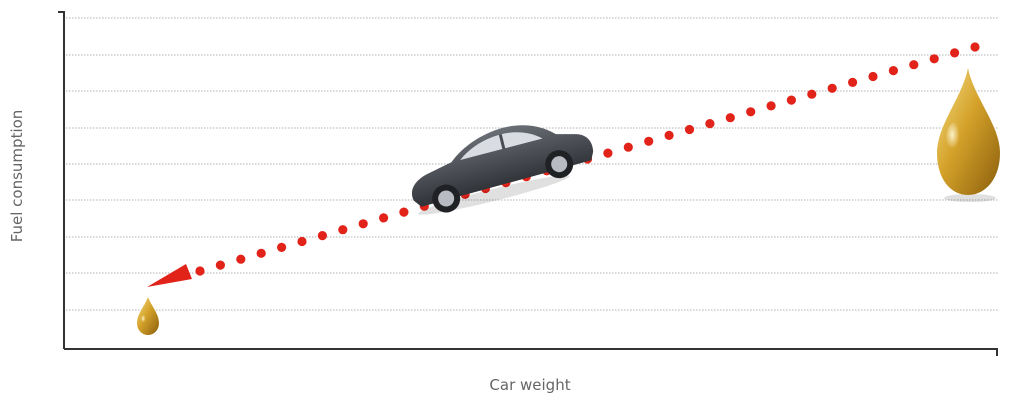  Describe the element at coordinates (169, 275) in the screenshot. I see `arrowhead-icon` at that location.